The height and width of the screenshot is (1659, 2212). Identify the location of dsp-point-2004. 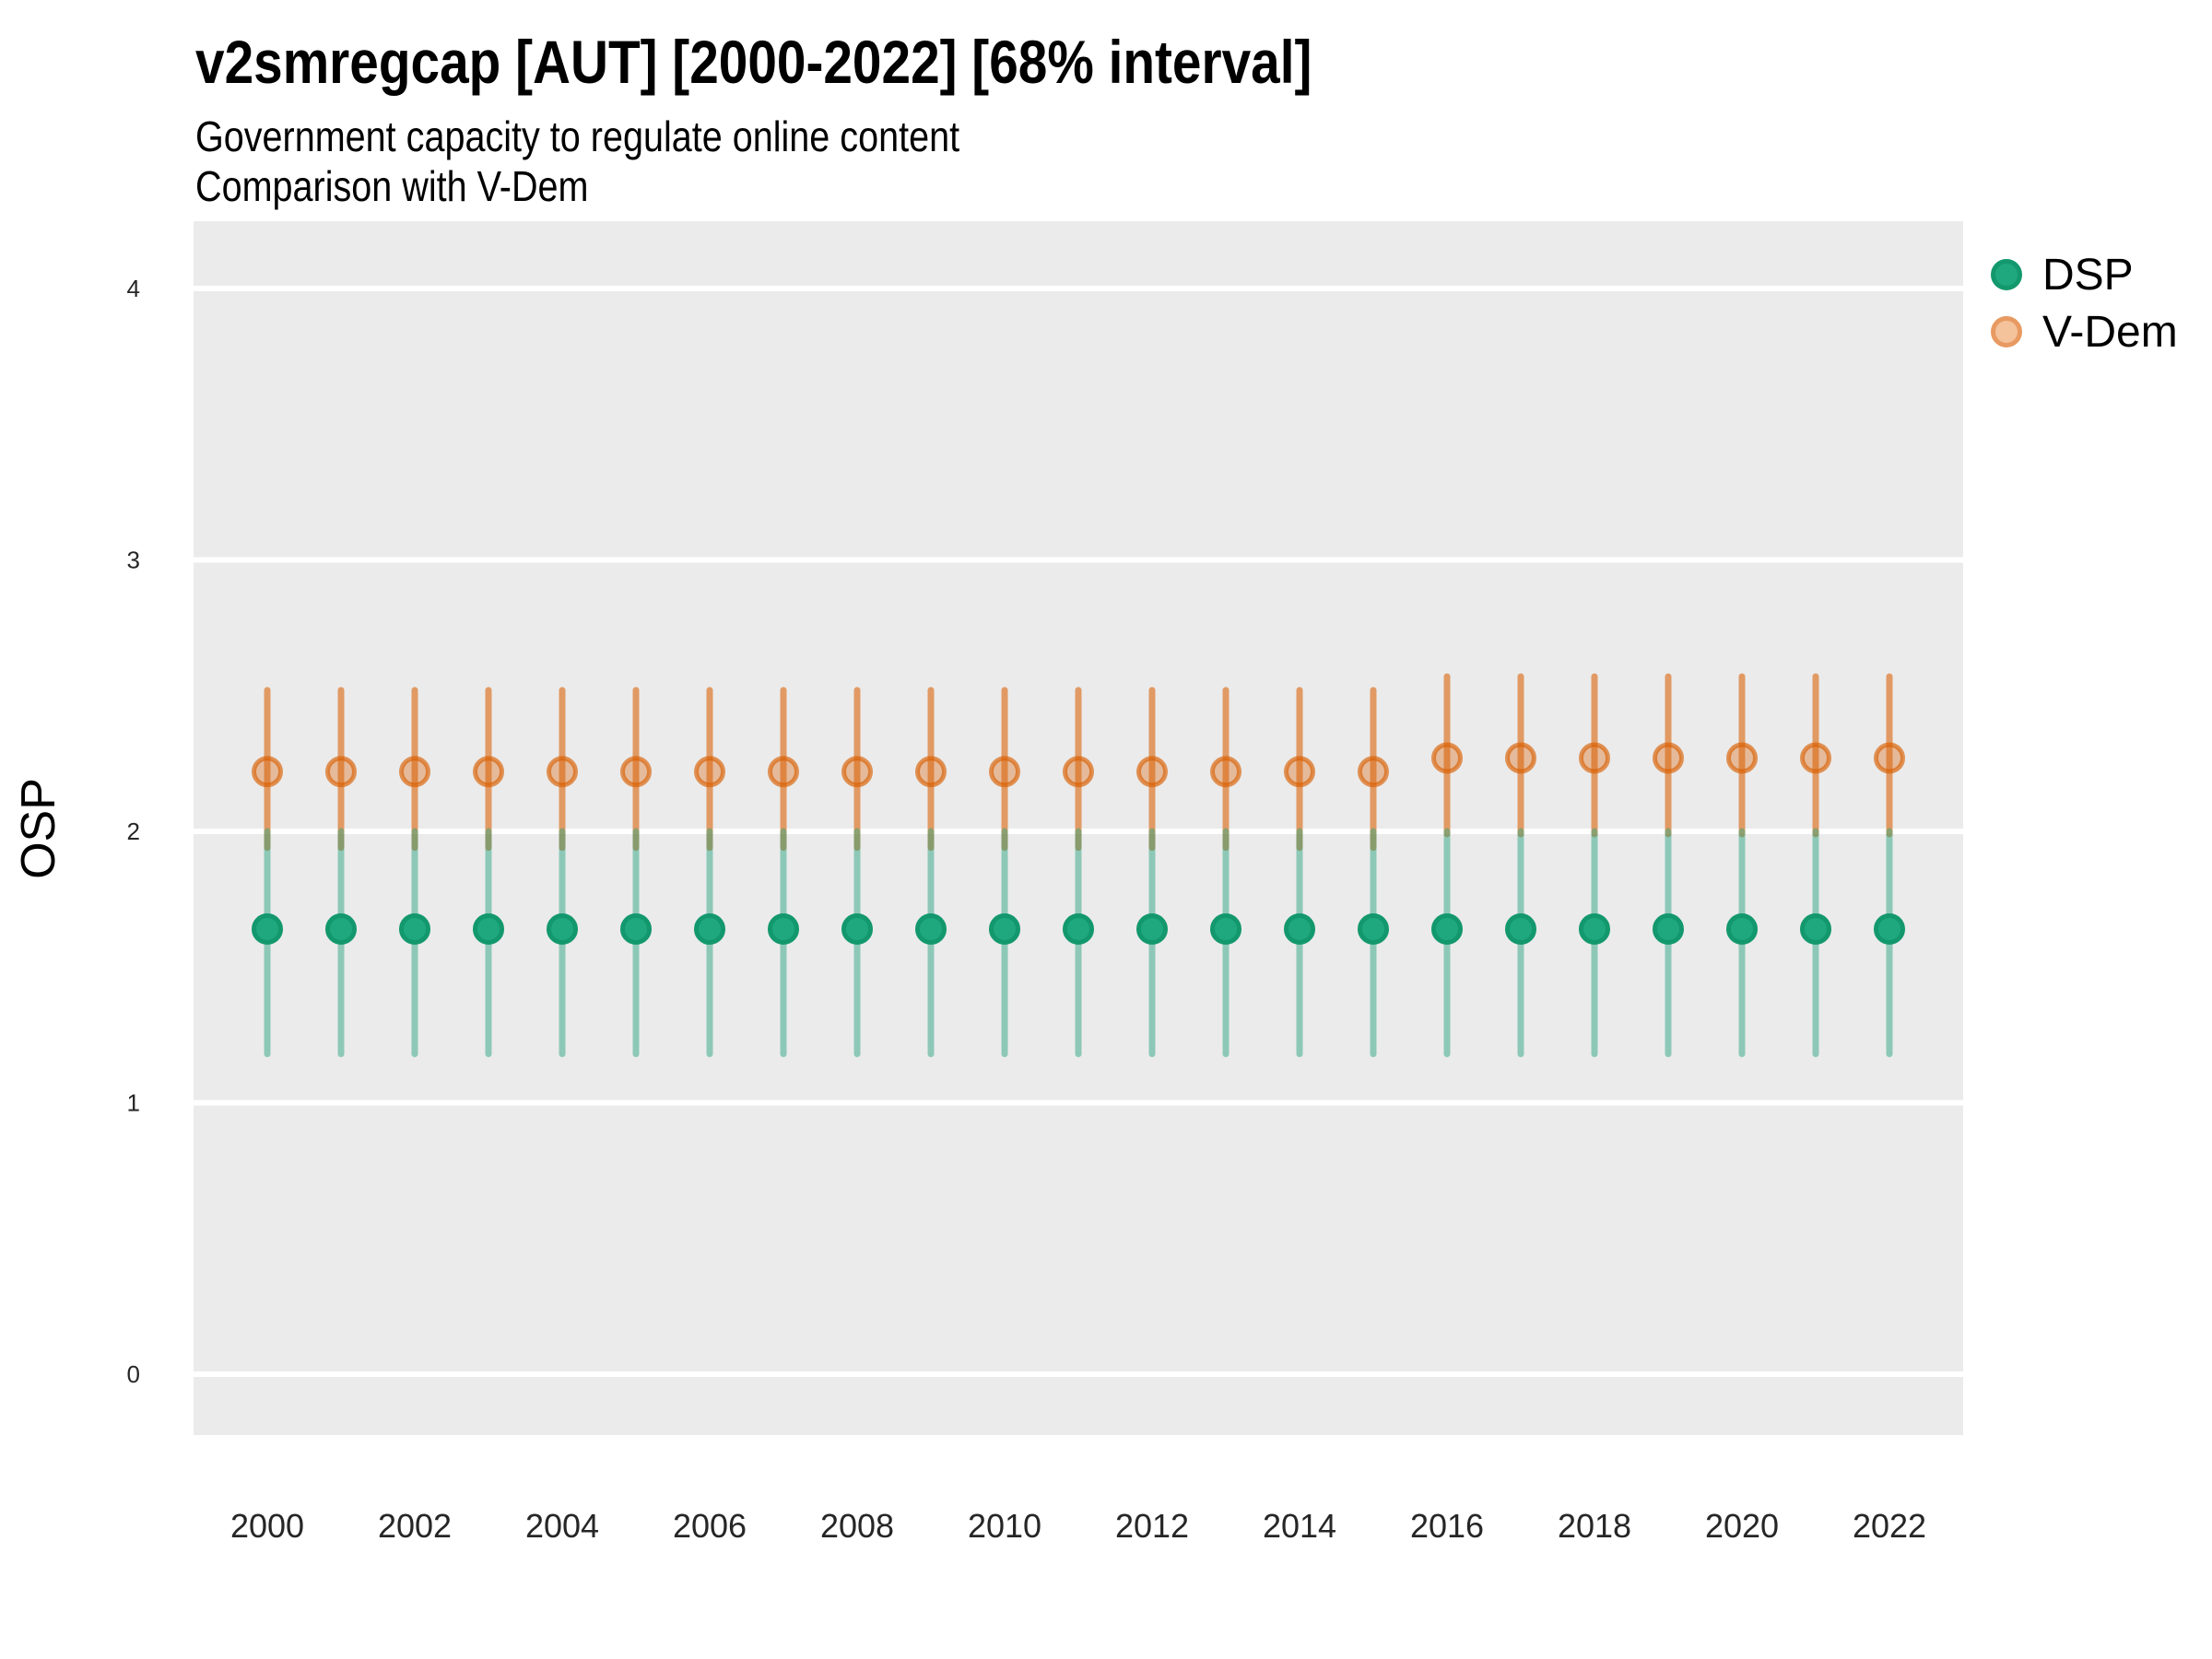
(562, 929).